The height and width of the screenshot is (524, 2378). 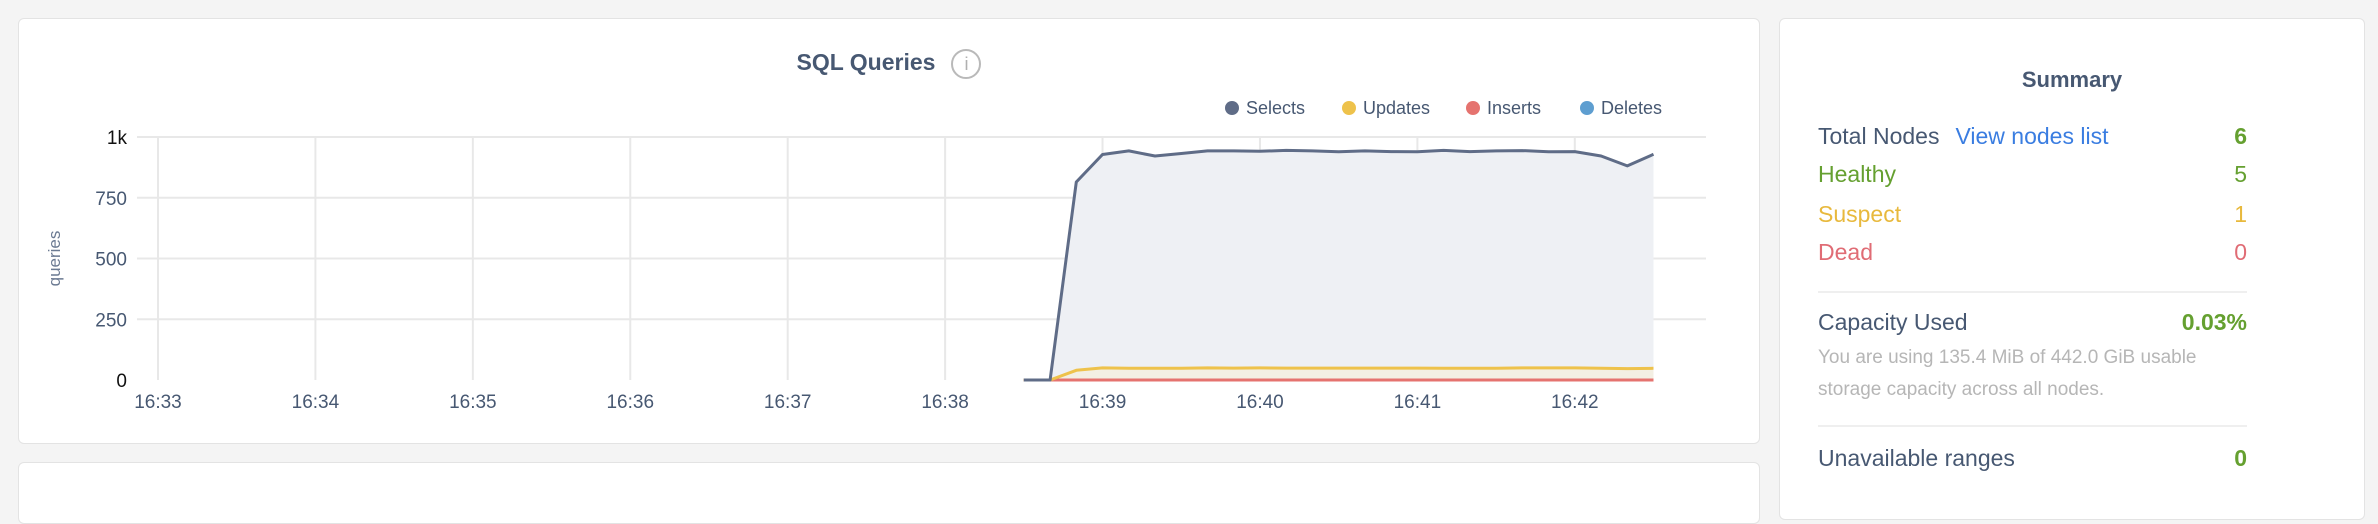 I want to click on legend-label-updates: Updates, so click(x=1396, y=108).